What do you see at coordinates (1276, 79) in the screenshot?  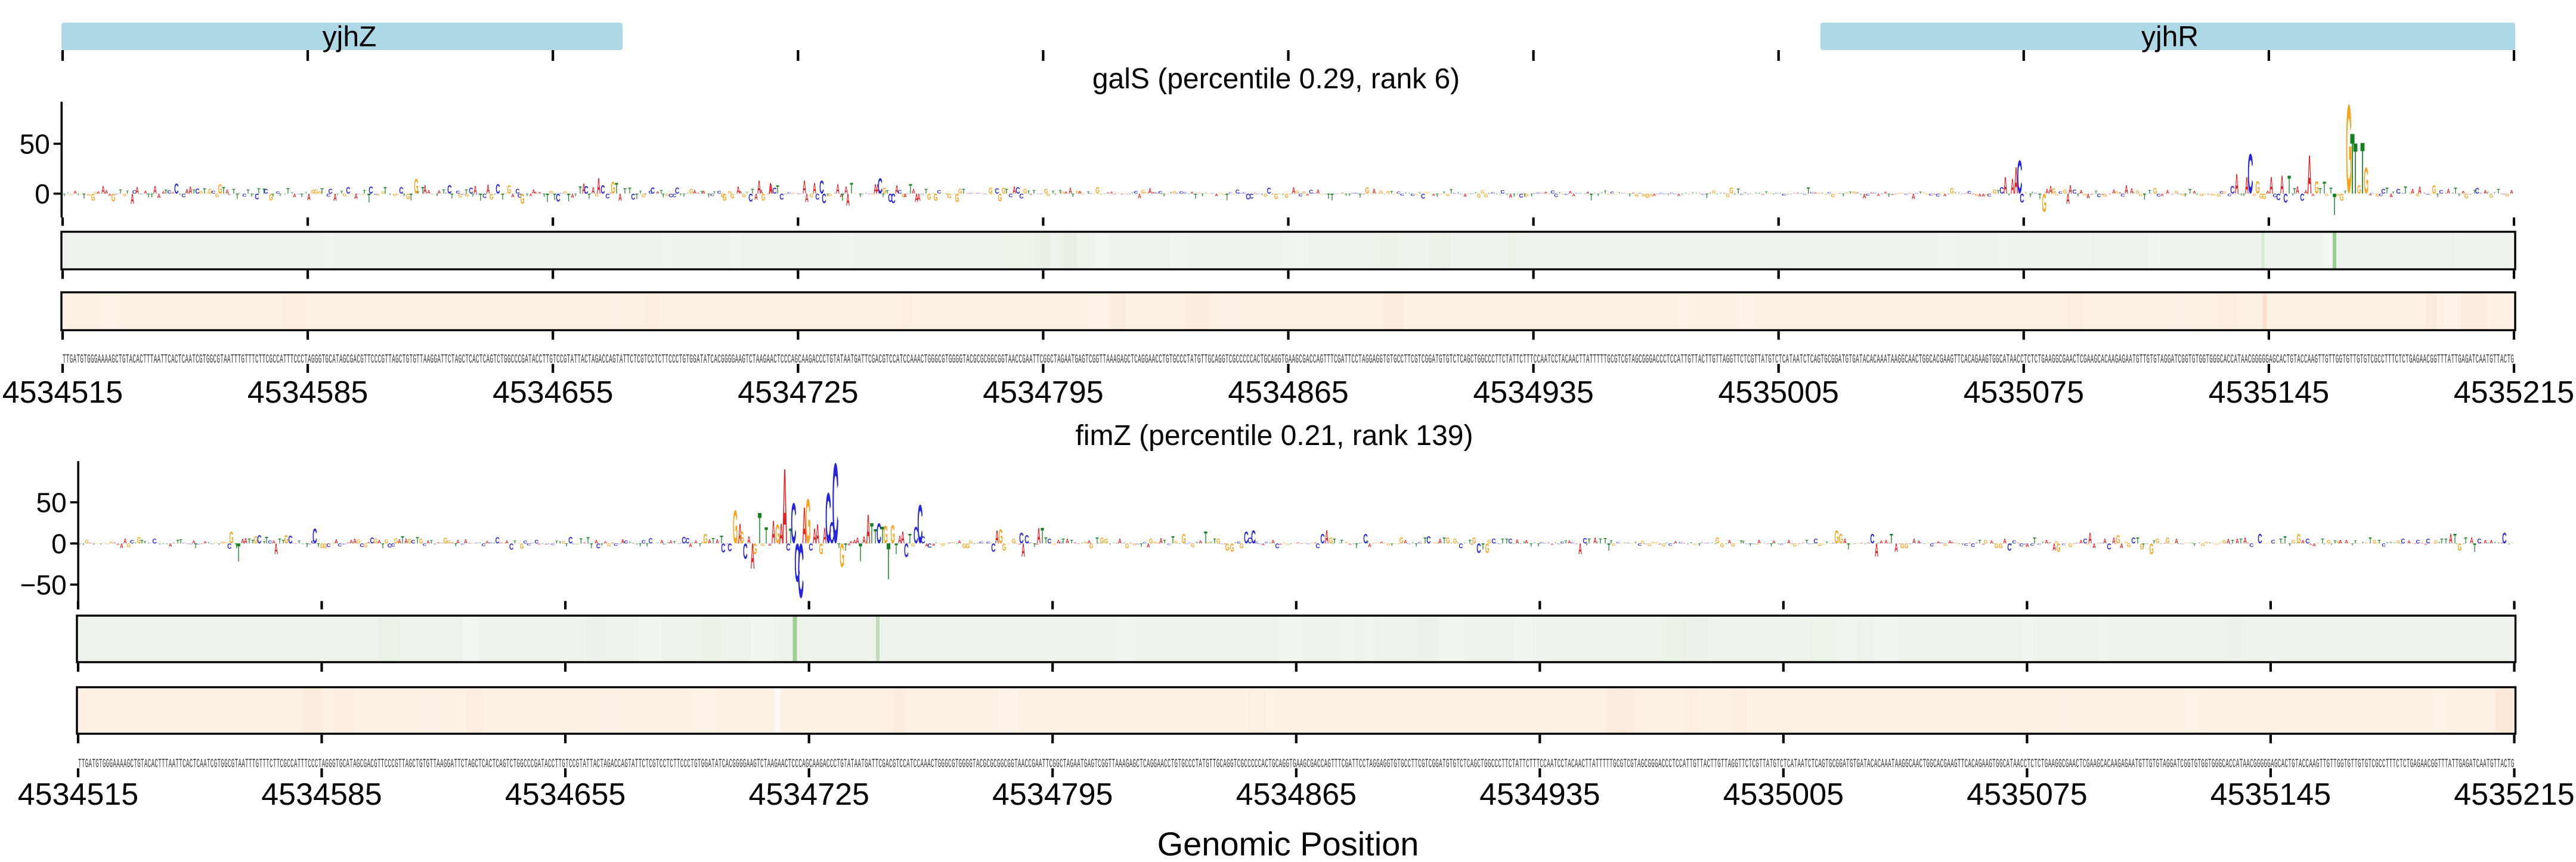 I see `svg-text: galS (percentile 0.29, rank 6)` at bounding box center [1276, 79].